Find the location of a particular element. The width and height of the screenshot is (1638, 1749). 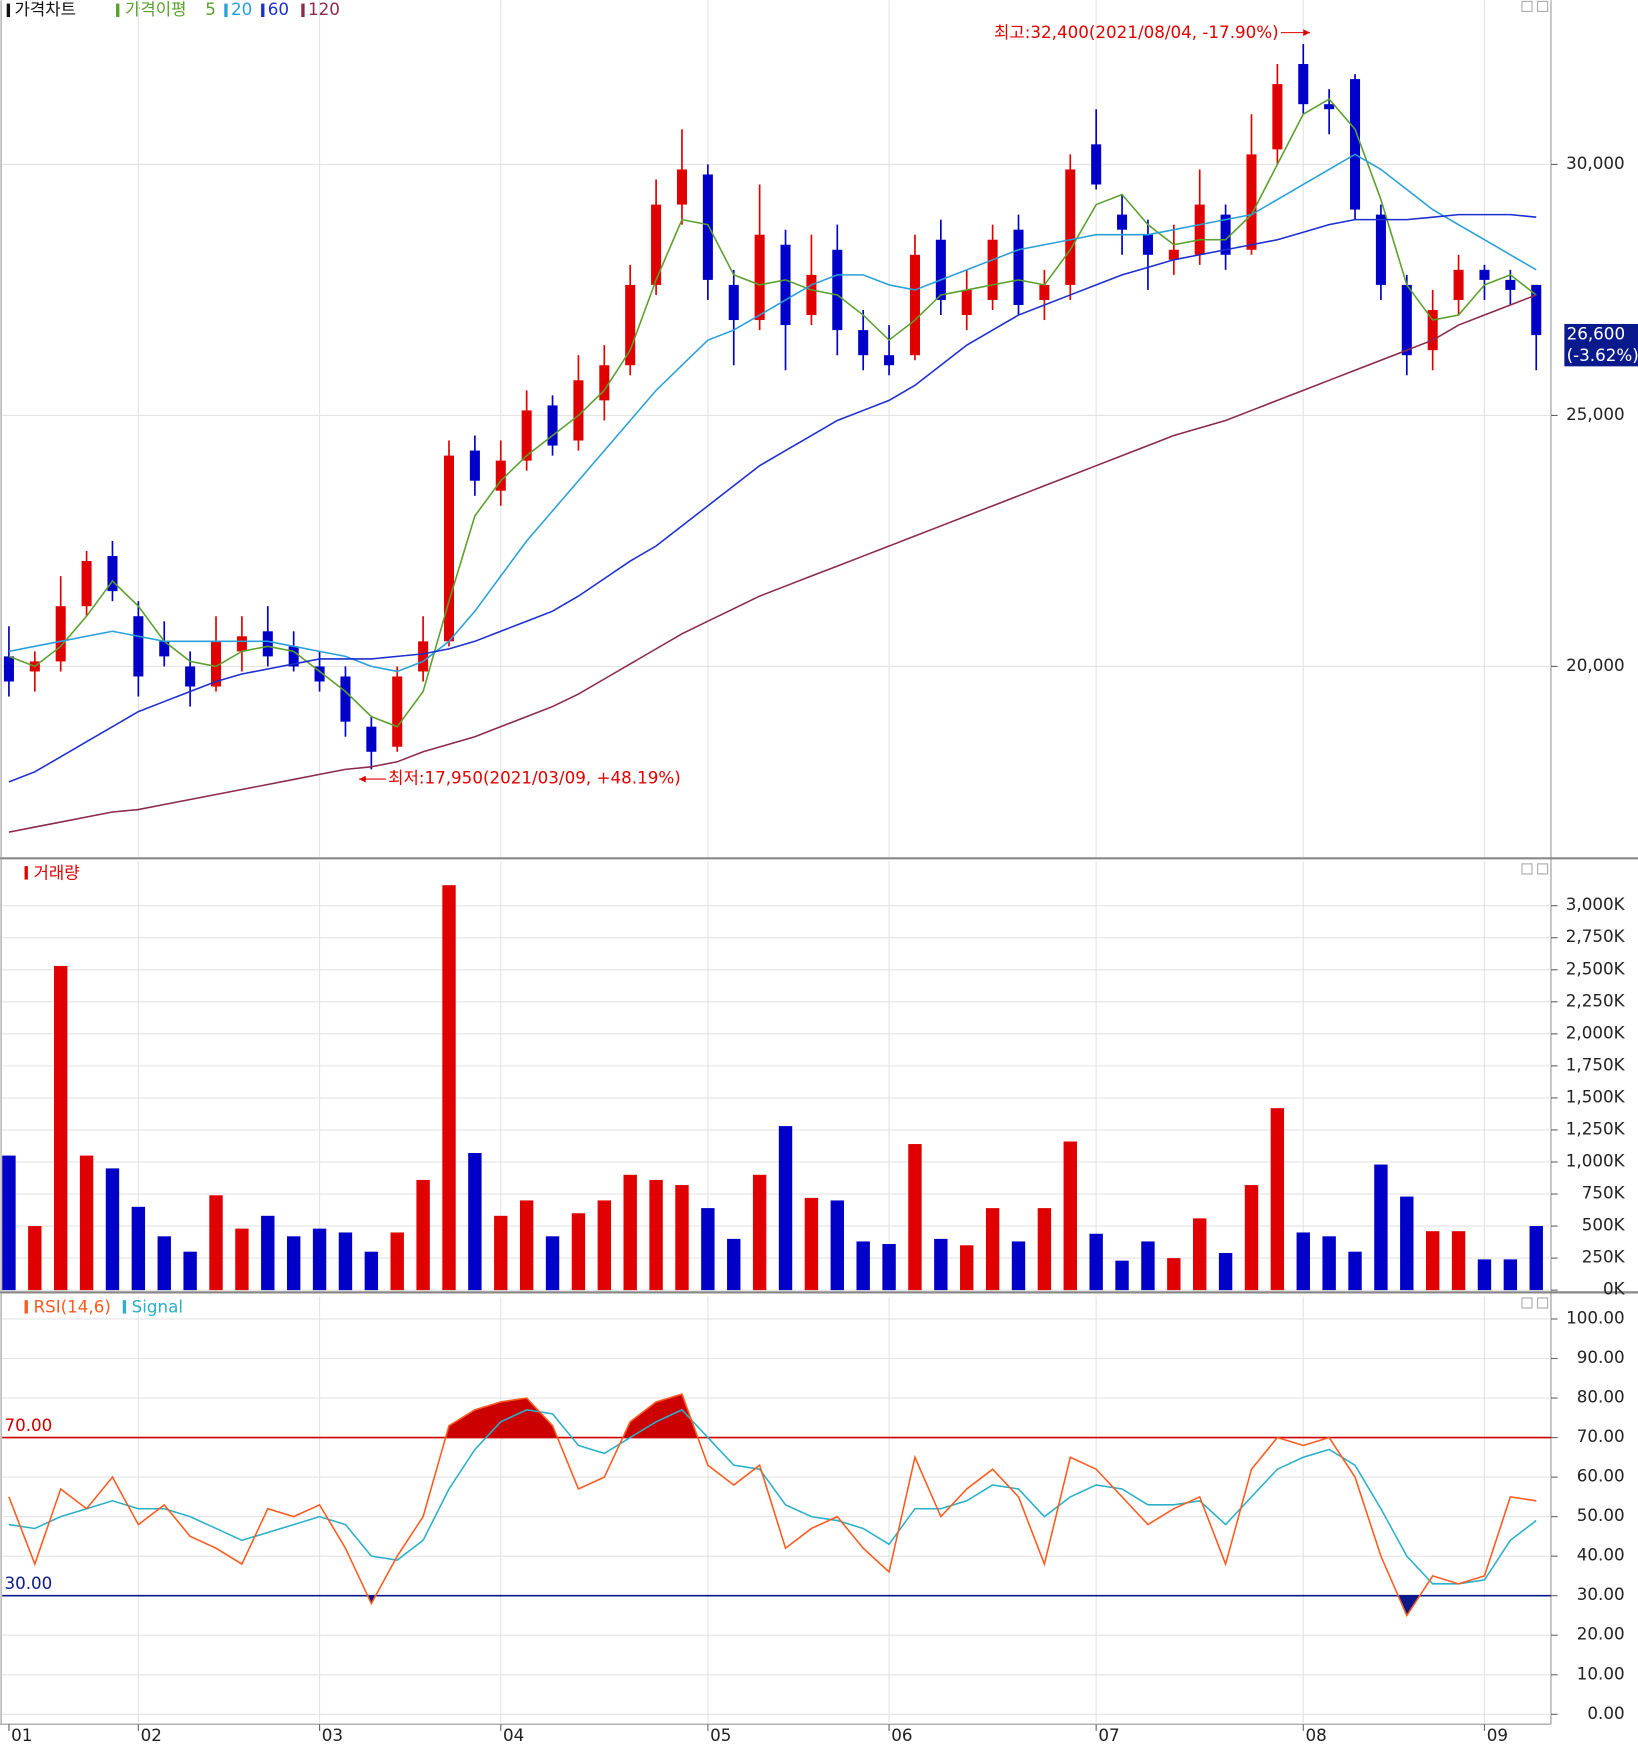

y-tick-label: 1,750K is located at coordinates (1596, 1064).